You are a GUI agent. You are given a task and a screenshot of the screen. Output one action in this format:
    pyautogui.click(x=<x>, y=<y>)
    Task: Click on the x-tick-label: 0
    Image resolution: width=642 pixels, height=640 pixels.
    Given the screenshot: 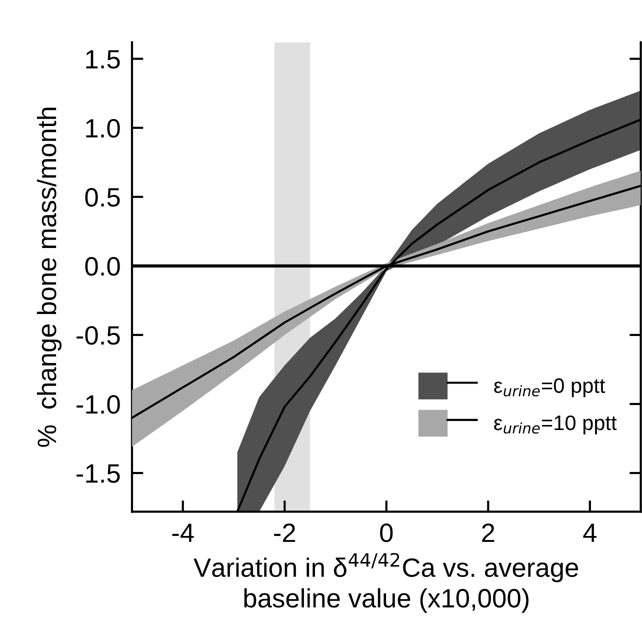 What is the action you would take?
    pyautogui.click(x=386, y=532)
    